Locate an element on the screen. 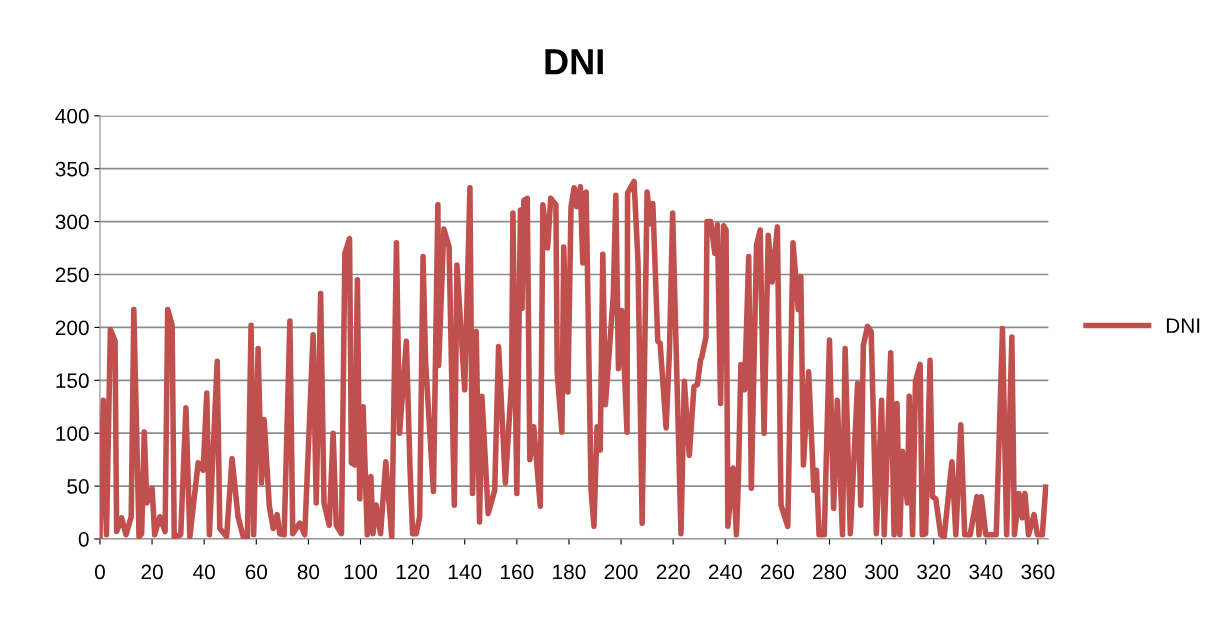 Image resolution: width=1219 pixels, height=626 pixels. legend-label: DNI is located at coordinates (1183, 325).